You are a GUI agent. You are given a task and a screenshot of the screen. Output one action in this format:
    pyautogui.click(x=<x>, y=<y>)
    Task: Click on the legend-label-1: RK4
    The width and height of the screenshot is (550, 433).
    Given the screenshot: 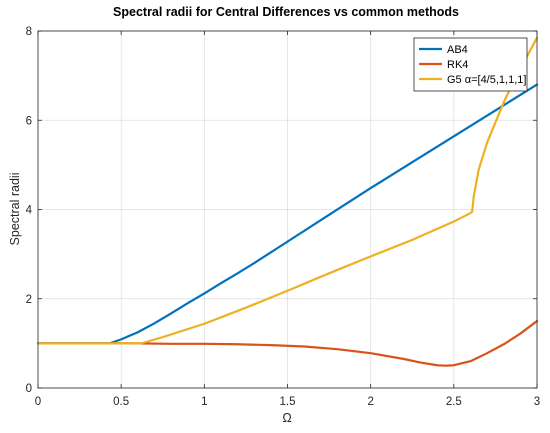 What is the action you would take?
    pyautogui.click(x=457, y=65)
    